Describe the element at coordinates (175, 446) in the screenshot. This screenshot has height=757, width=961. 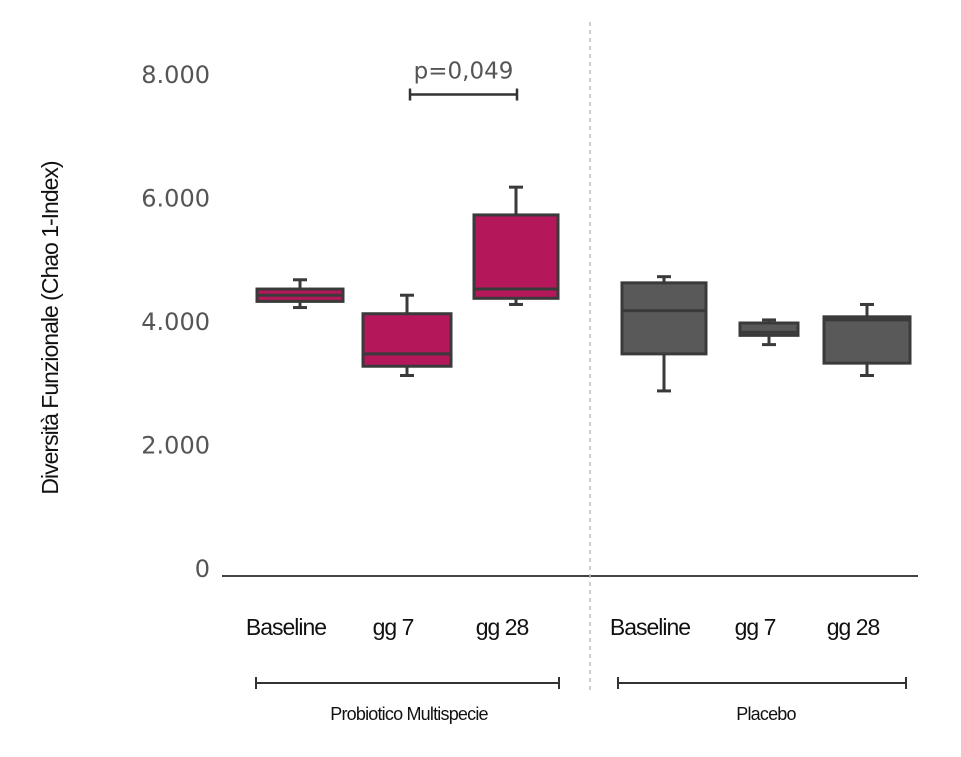
I see `y-tick-label: 2.000` at that location.